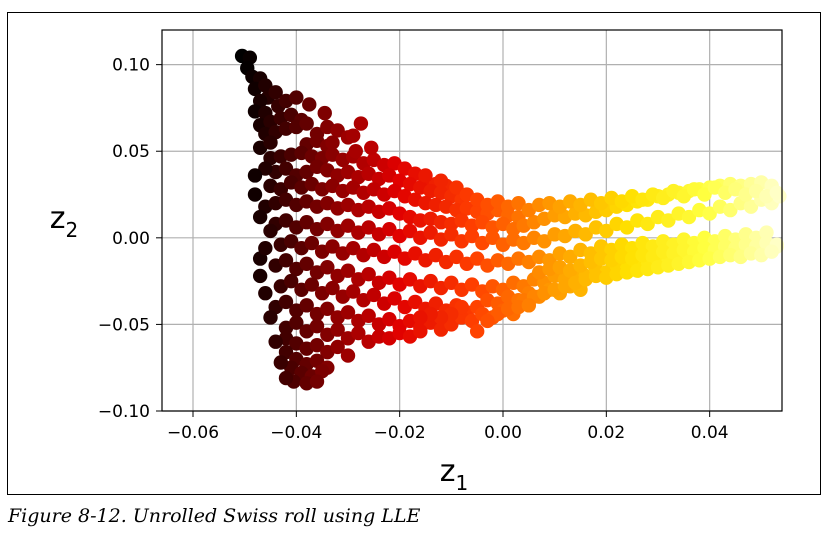 This screenshot has width=834, height=542. Describe the element at coordinates (448, 471) in the screenshot. I see `x-axis-label-base: z` at that location.